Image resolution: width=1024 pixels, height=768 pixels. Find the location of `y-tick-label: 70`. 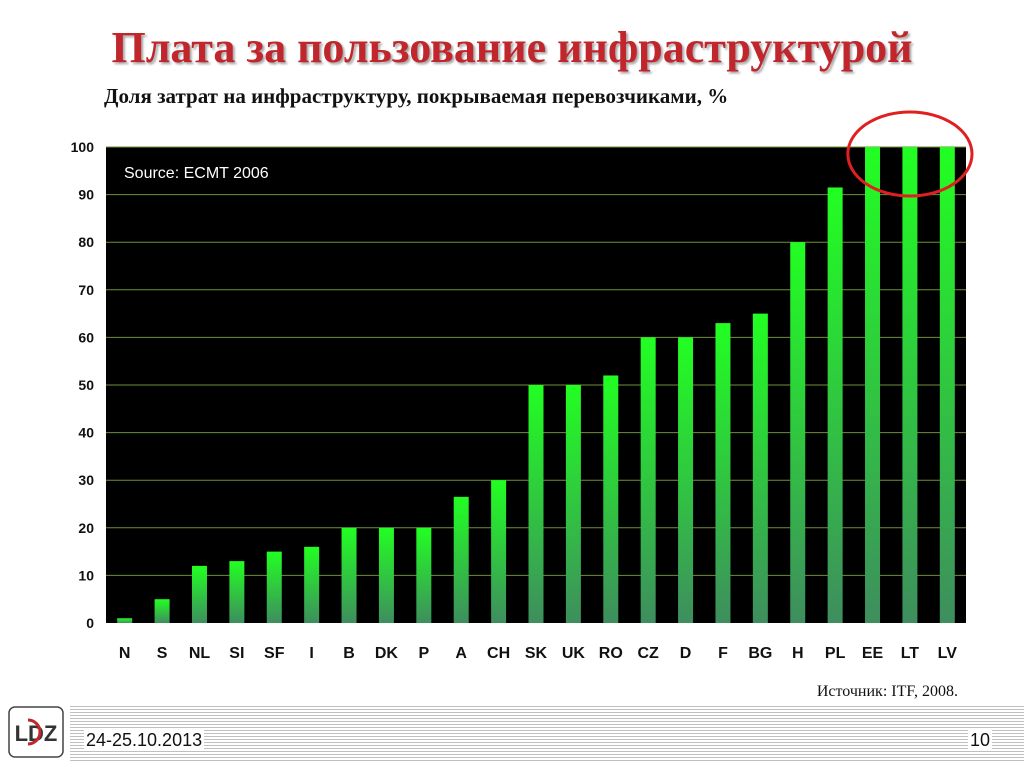

y-tick-label: 70 is located at coordinates (86, 290).